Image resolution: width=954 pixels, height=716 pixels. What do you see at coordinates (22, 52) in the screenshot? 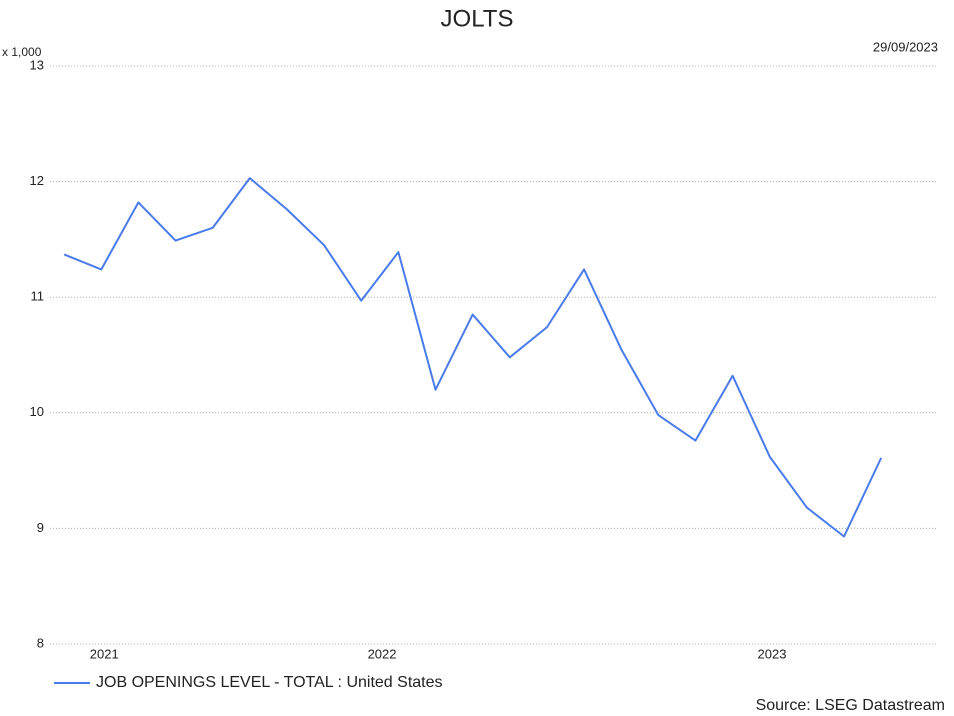
I see `y-unit: x 1,000` at bounding box center [22, 52].